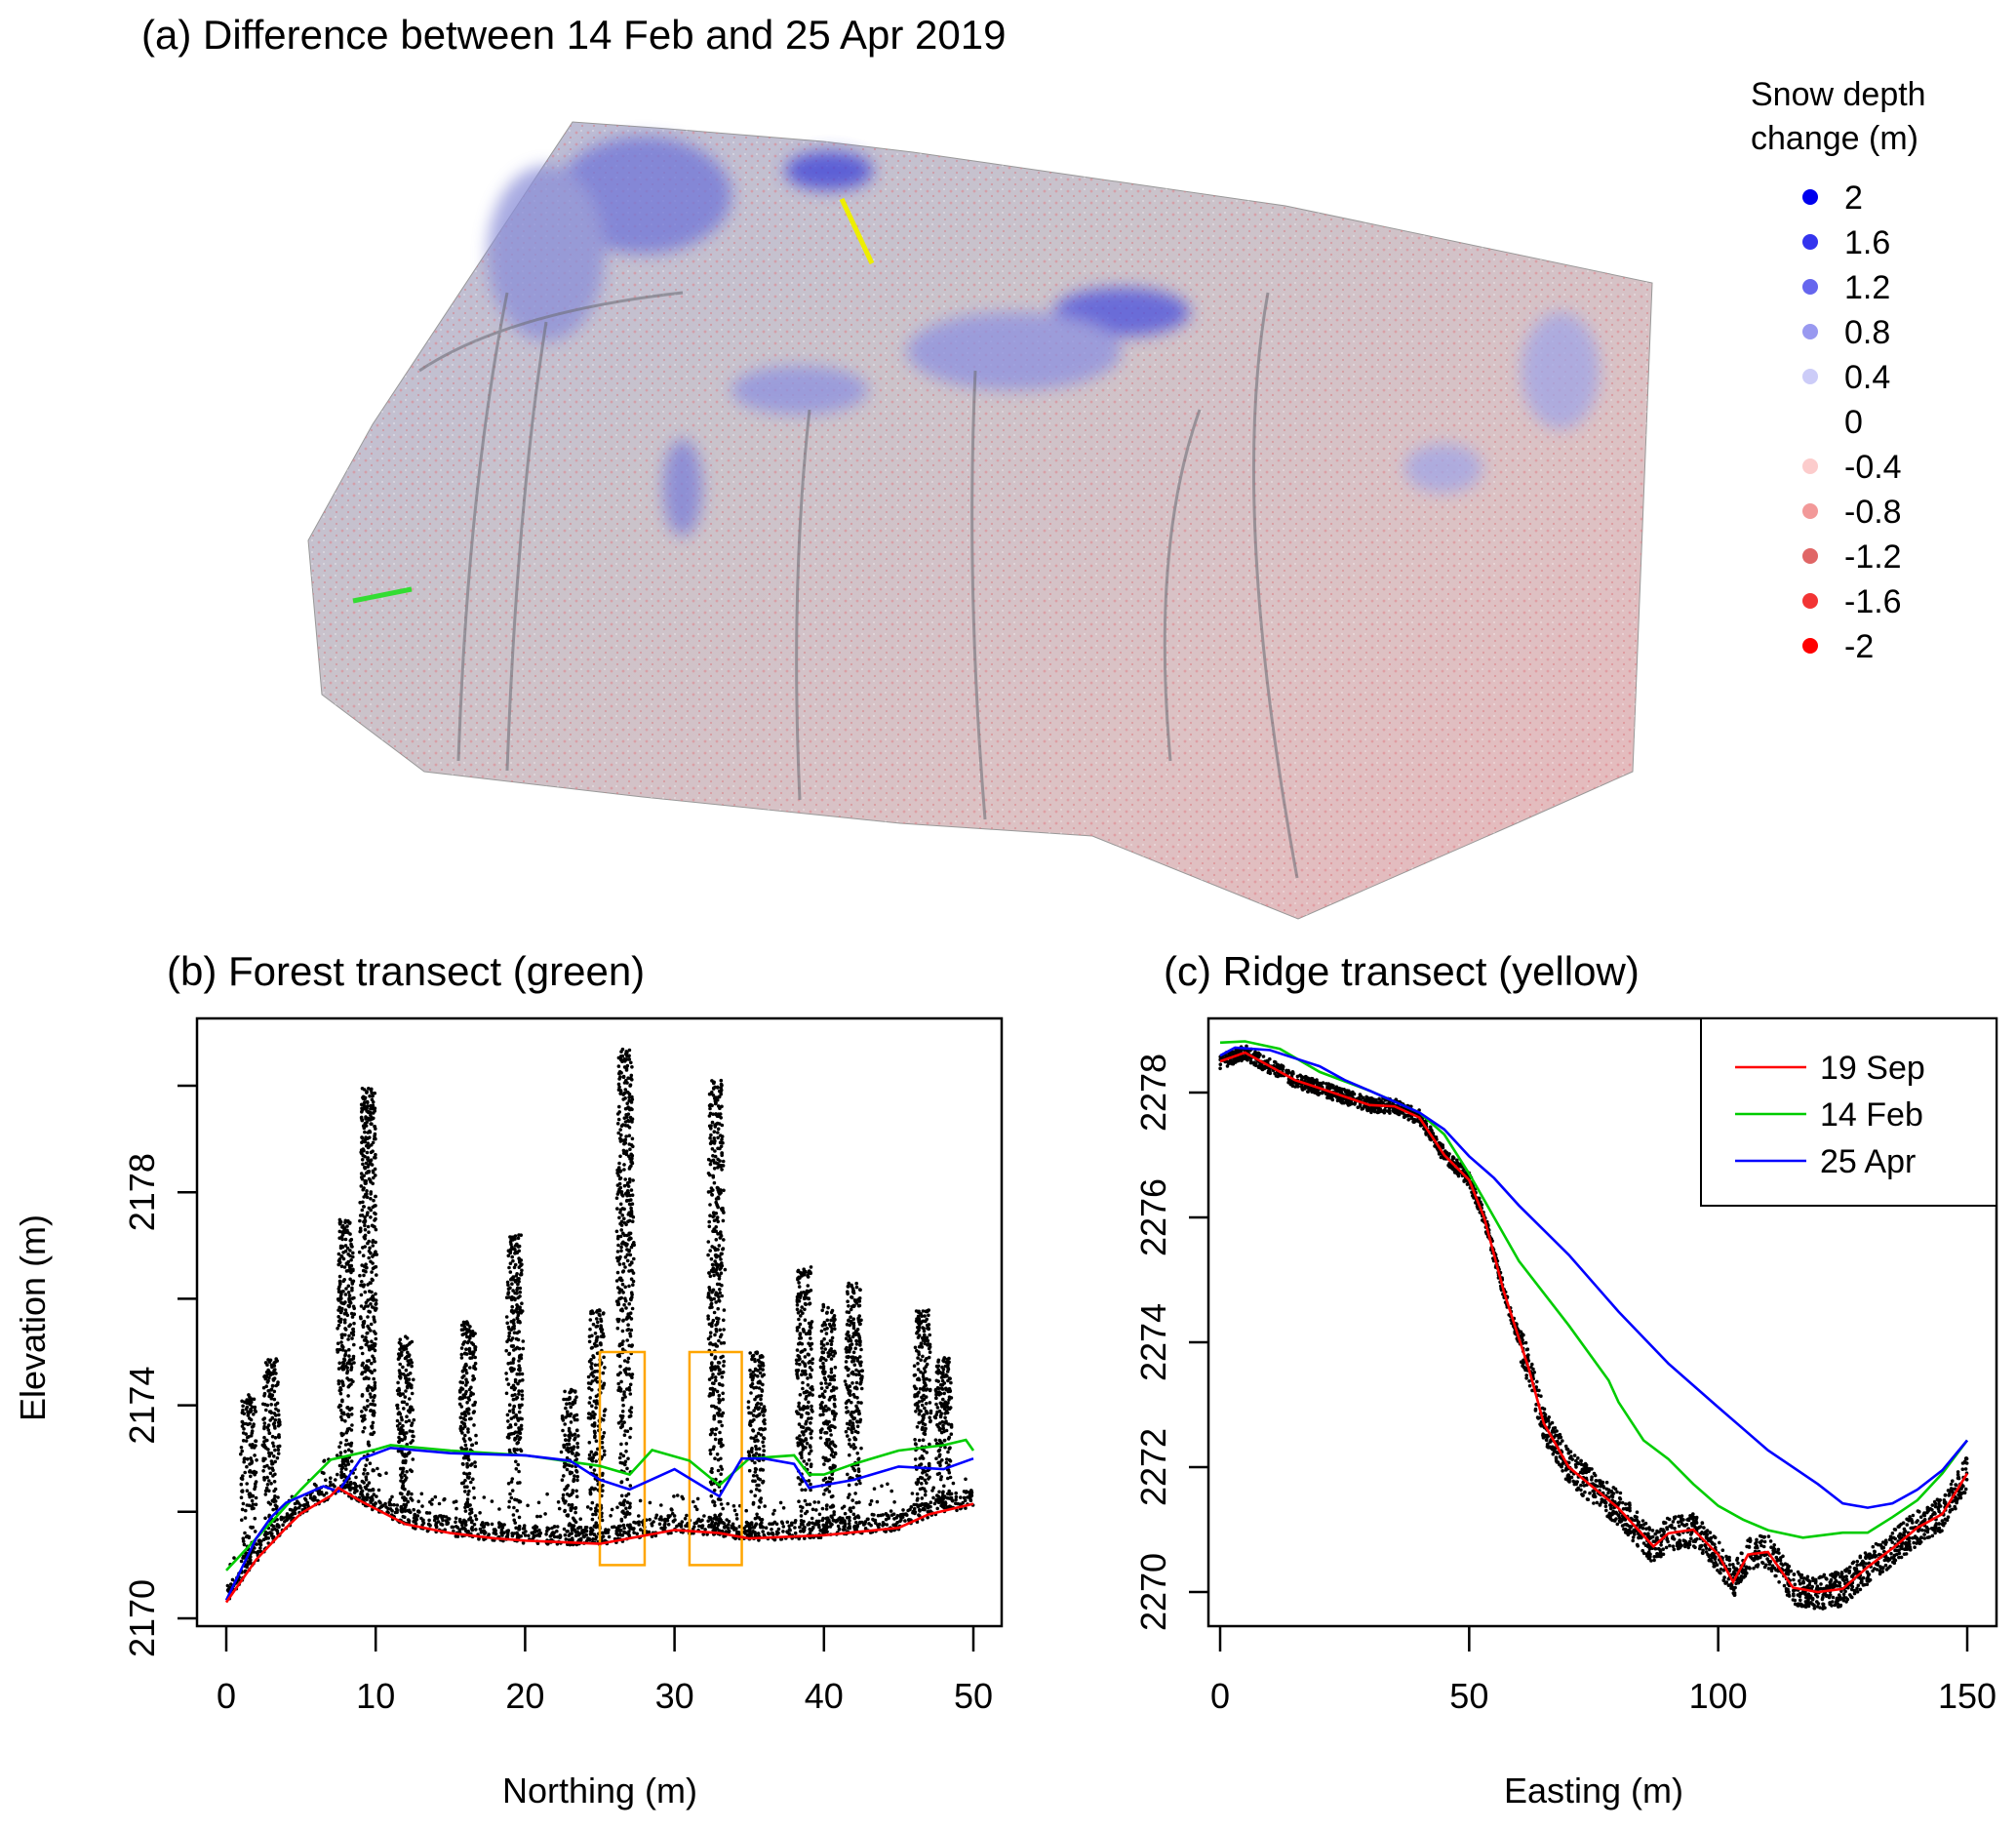  What do you see at coordinates (1810, 197) in the screenshot?
I see `legend-swatch-icon` at bounding box center [1810, 197].